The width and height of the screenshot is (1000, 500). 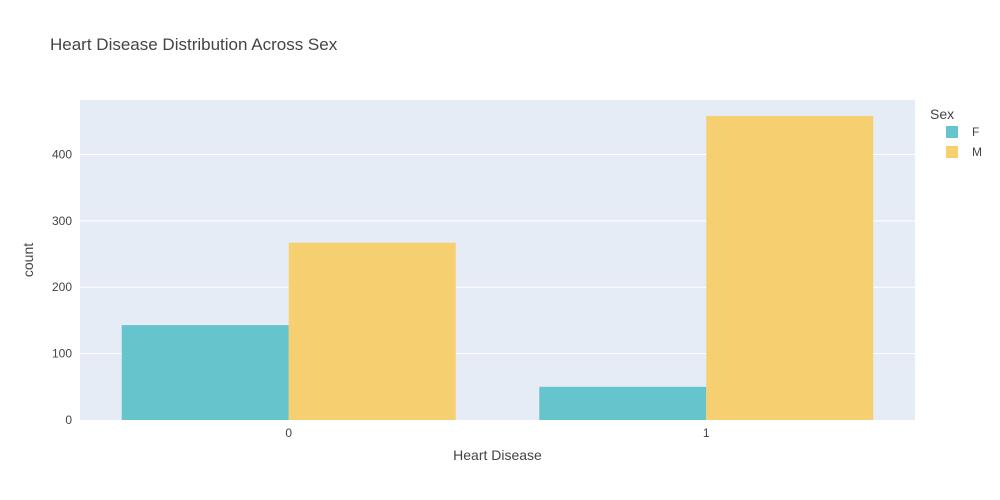 What do you see at coordinates (964, 142) in the screenshot?
I see `legend-items: FM` at bounding box center [964, 142].